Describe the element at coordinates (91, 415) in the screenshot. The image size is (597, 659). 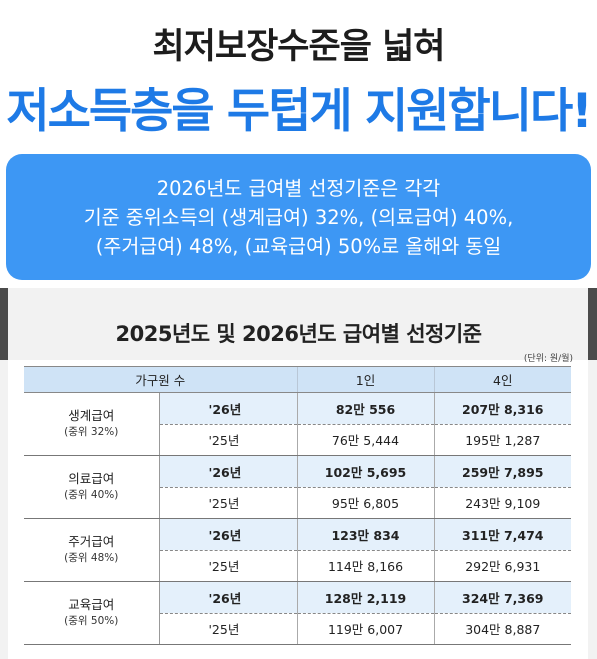
I see `benefit-name: 생계급여` at that location.